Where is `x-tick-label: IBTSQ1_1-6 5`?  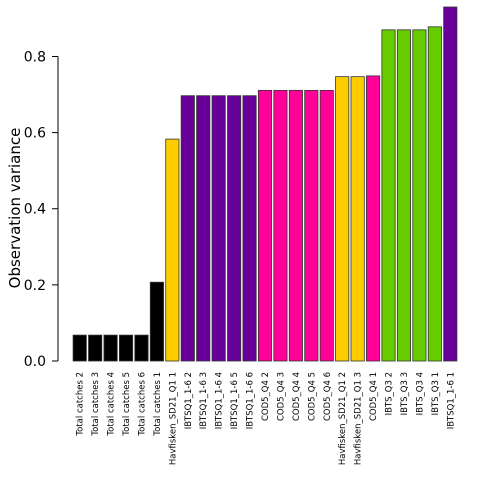
x-tick-label: IBTSQ1_1-6 5 is located at coordinates (235, 400).